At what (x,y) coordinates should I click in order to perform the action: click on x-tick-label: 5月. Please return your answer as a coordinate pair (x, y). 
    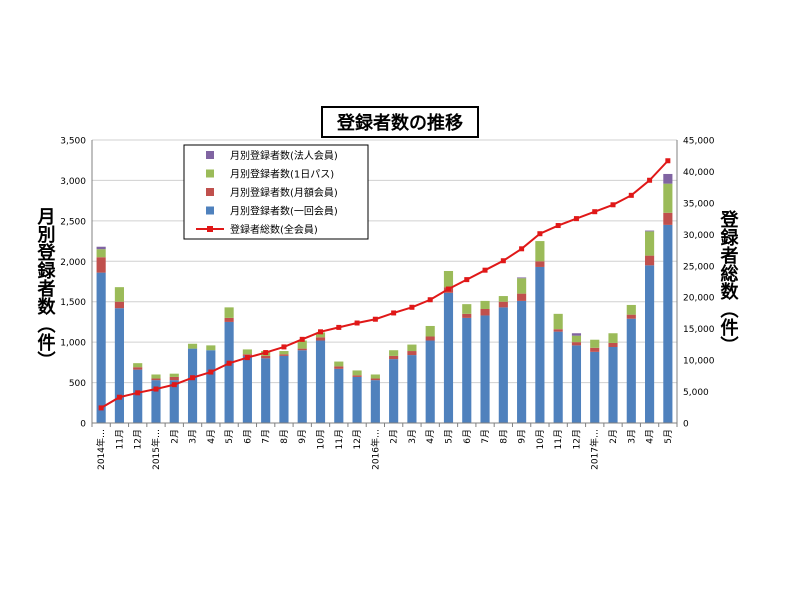
    Looking at the image, I should click on (448, 436).